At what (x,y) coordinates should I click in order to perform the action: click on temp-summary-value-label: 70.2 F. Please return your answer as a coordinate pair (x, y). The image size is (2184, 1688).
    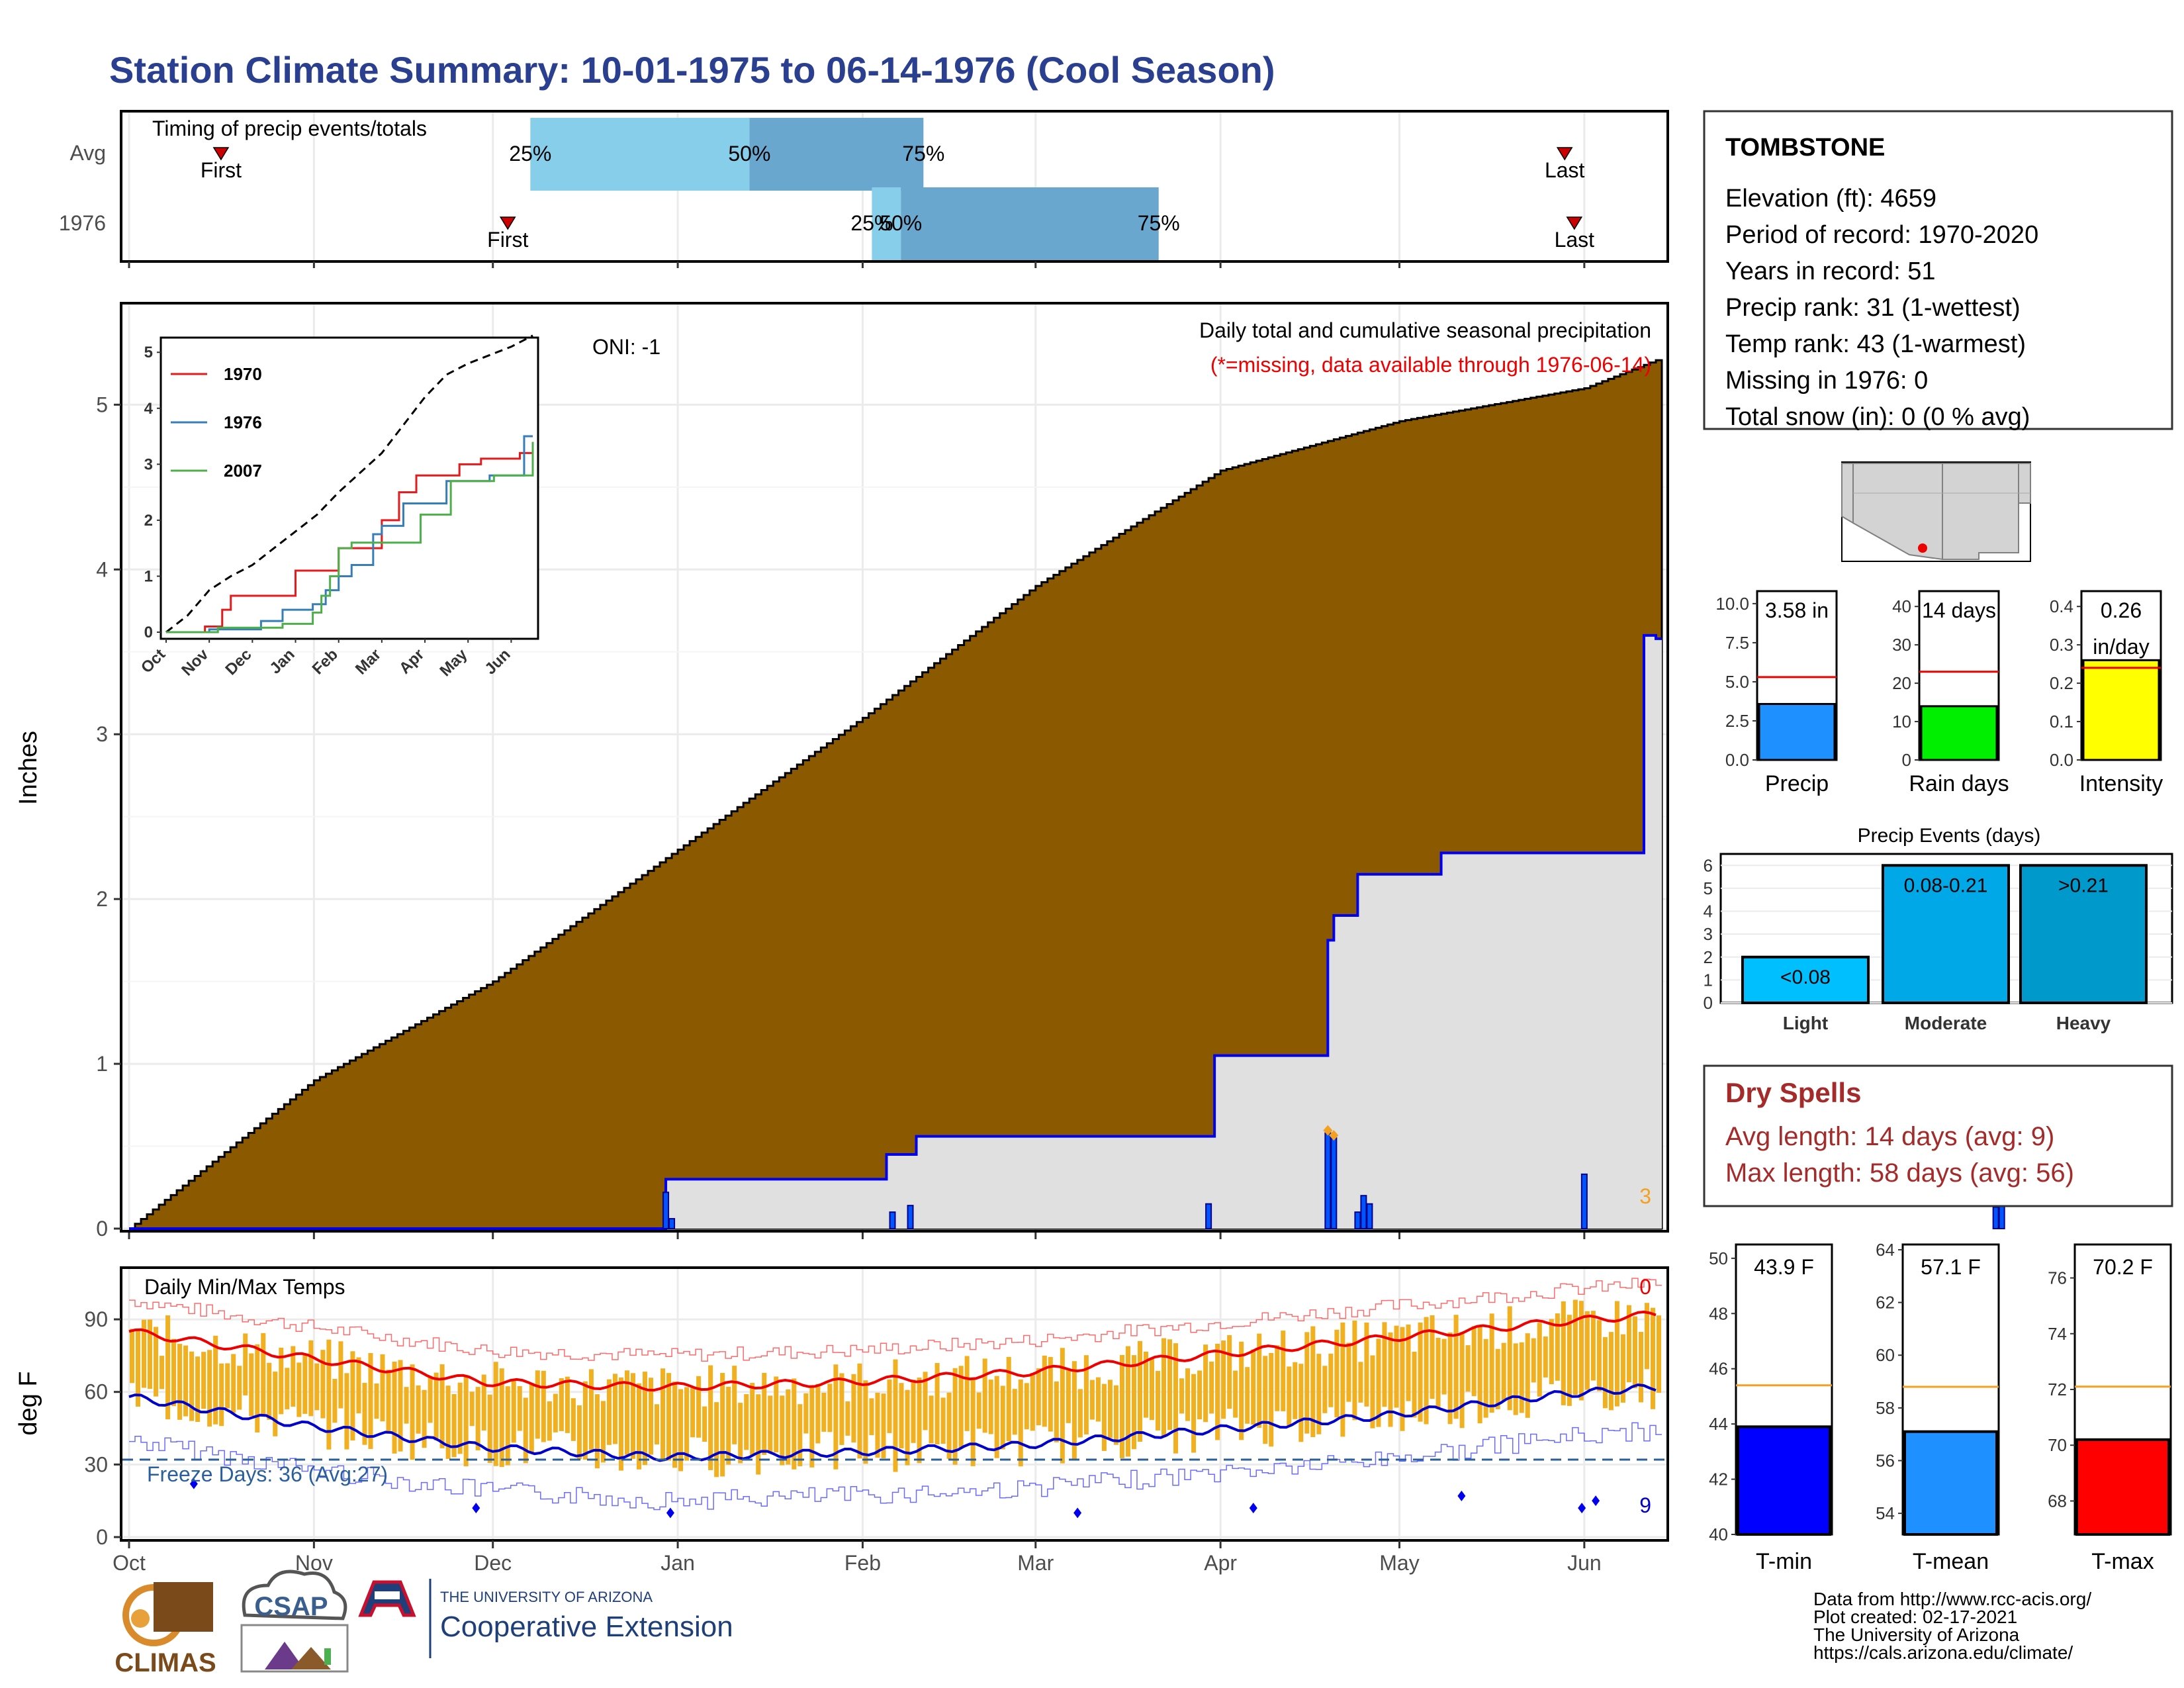
    Looking at the image, I should click on (2123, 1267).